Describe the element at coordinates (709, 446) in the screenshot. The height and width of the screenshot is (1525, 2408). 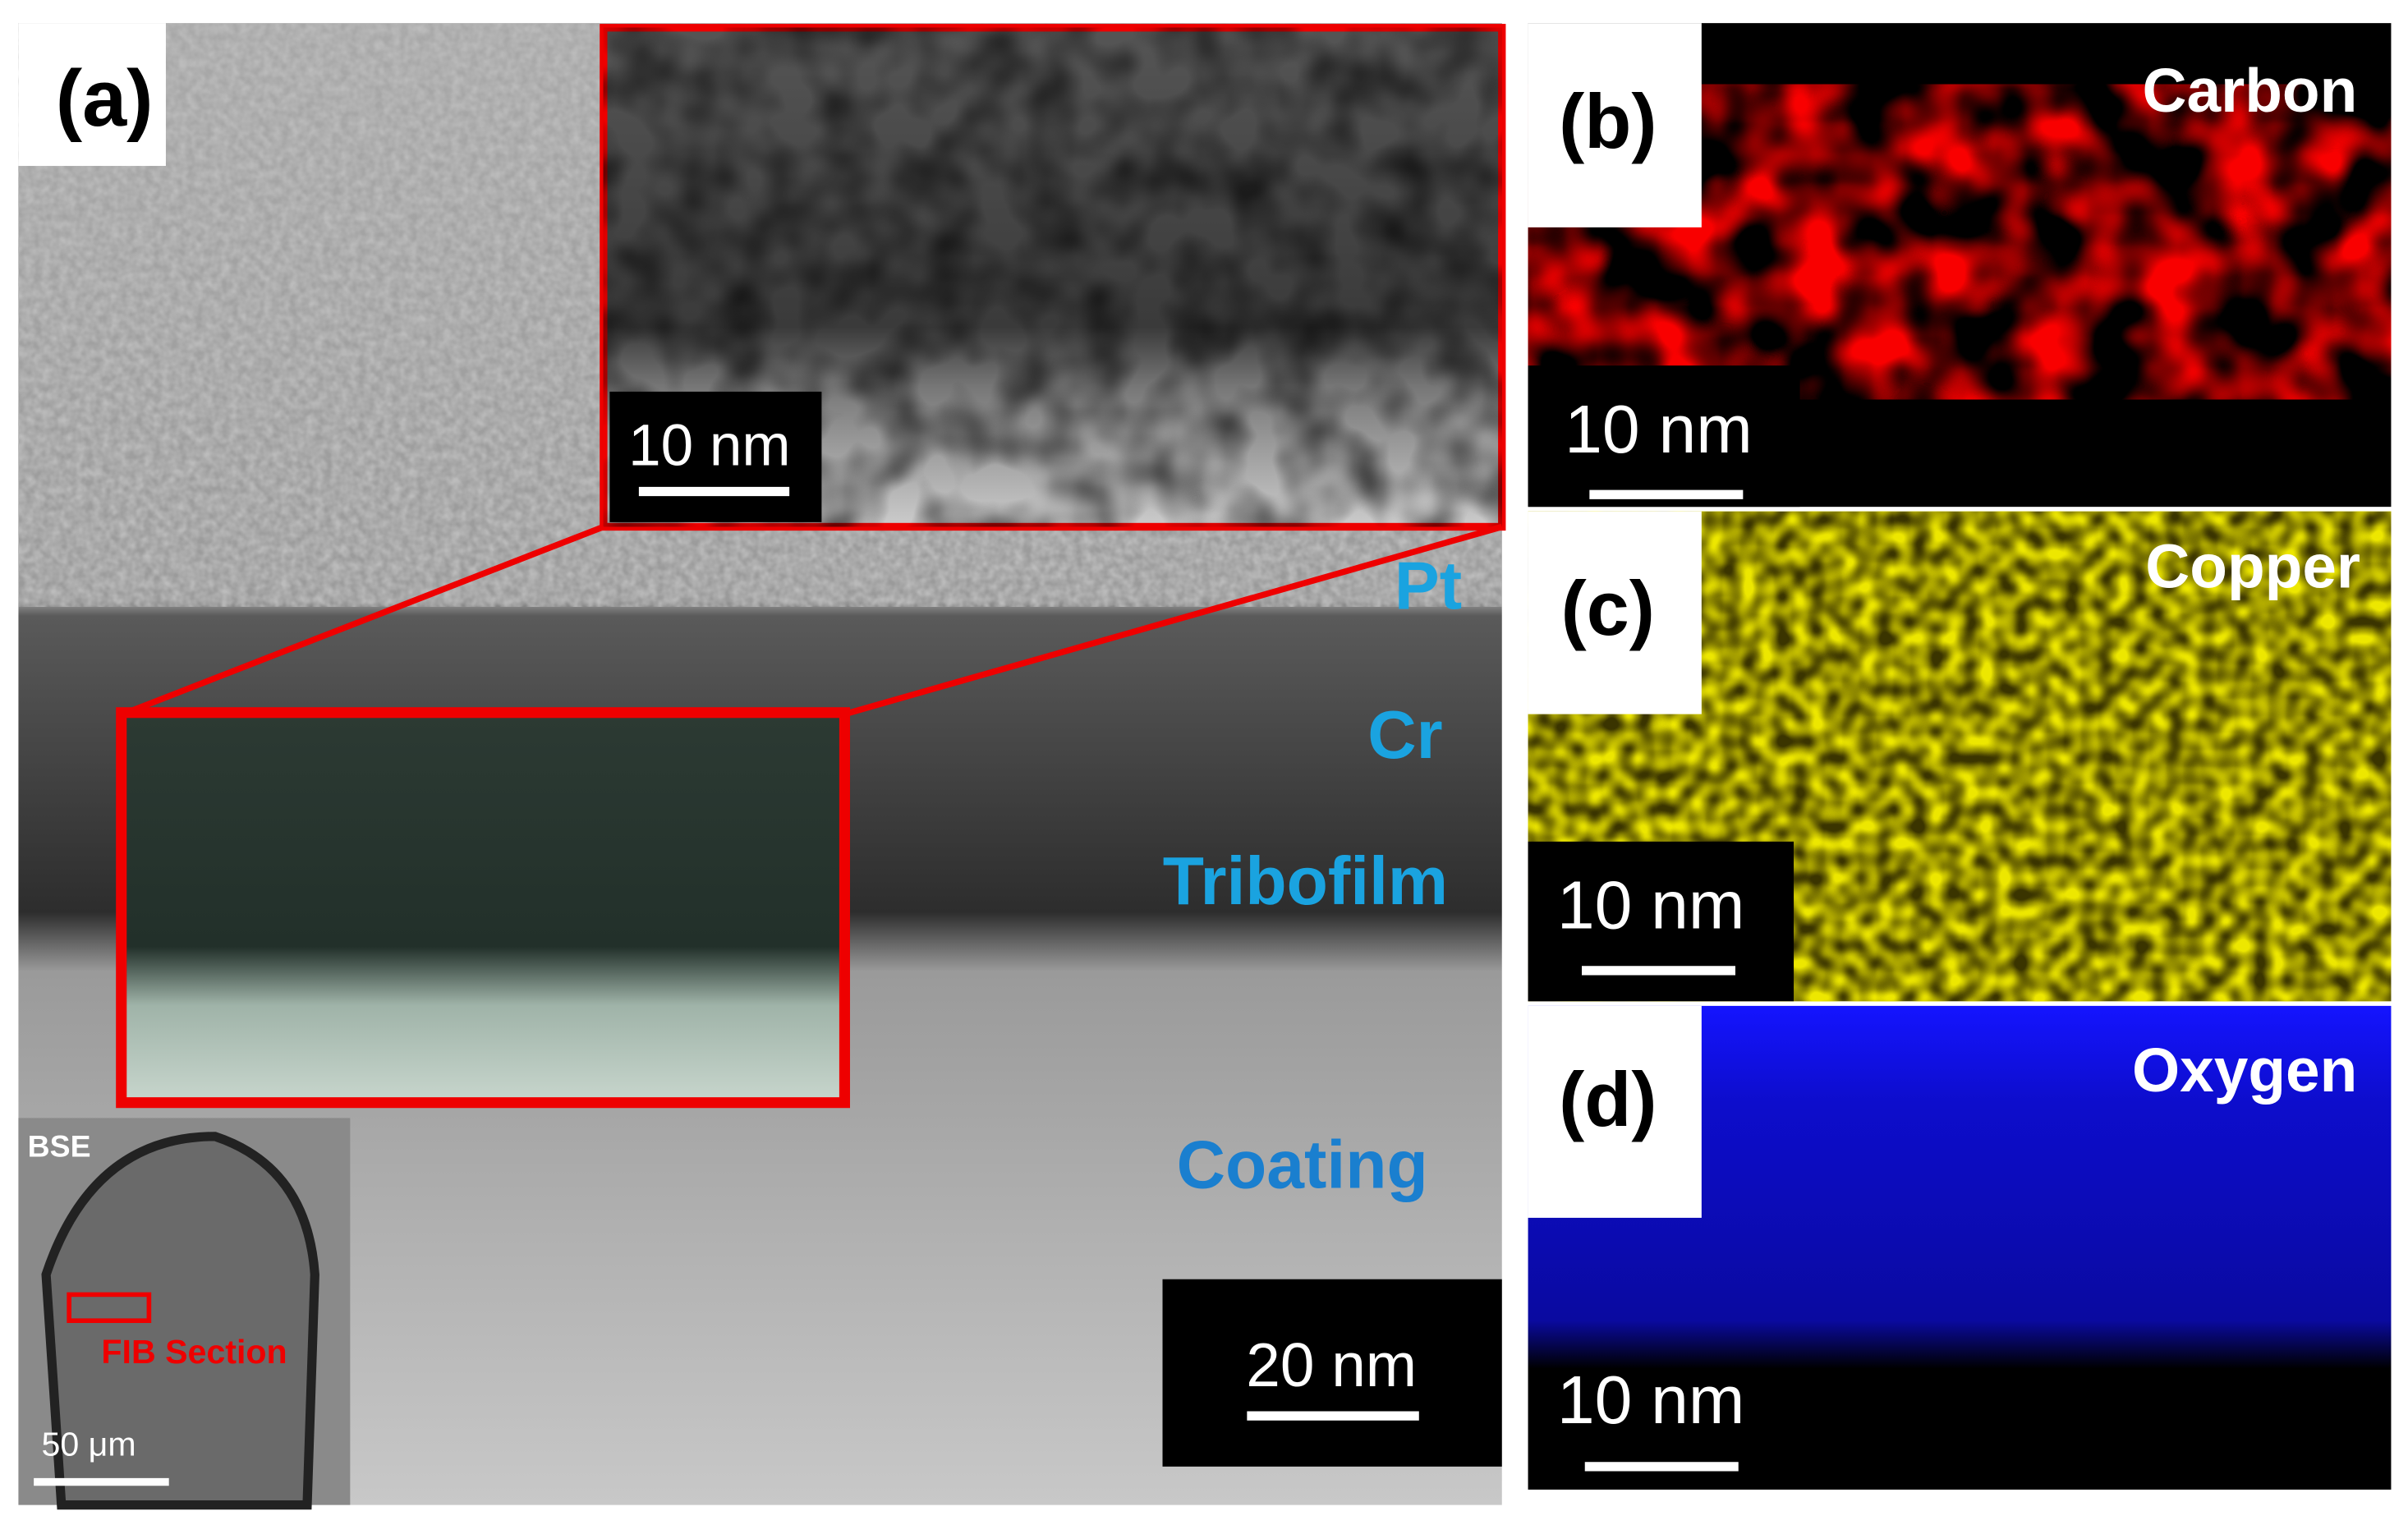
I see `inset-scale-label: 10 nm` at that location.